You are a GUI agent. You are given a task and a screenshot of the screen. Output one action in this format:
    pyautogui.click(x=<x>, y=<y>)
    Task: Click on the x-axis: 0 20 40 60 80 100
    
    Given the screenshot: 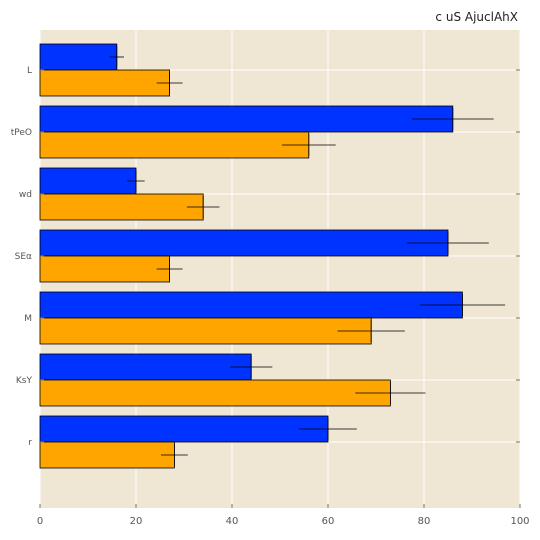 What is the action you would take?
    pyautogui.click(x=283, y=515)
    